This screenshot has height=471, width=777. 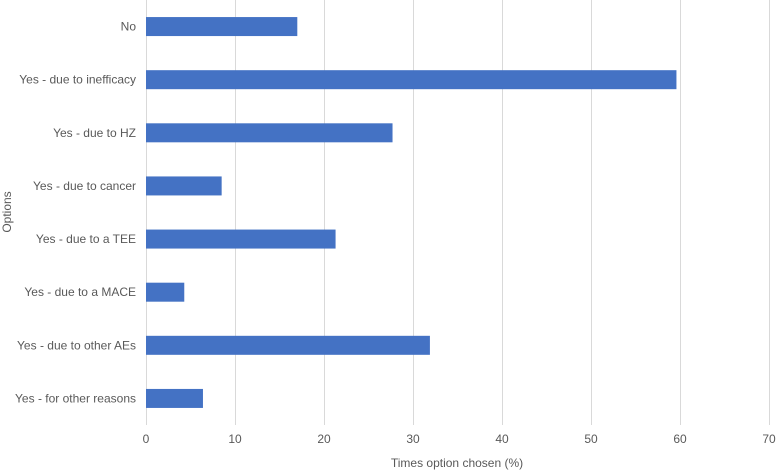 What do you see at coordinates (413, 439) in the screenshot?
I see `x-tick-label: 30` at bounding box center [413, 439].